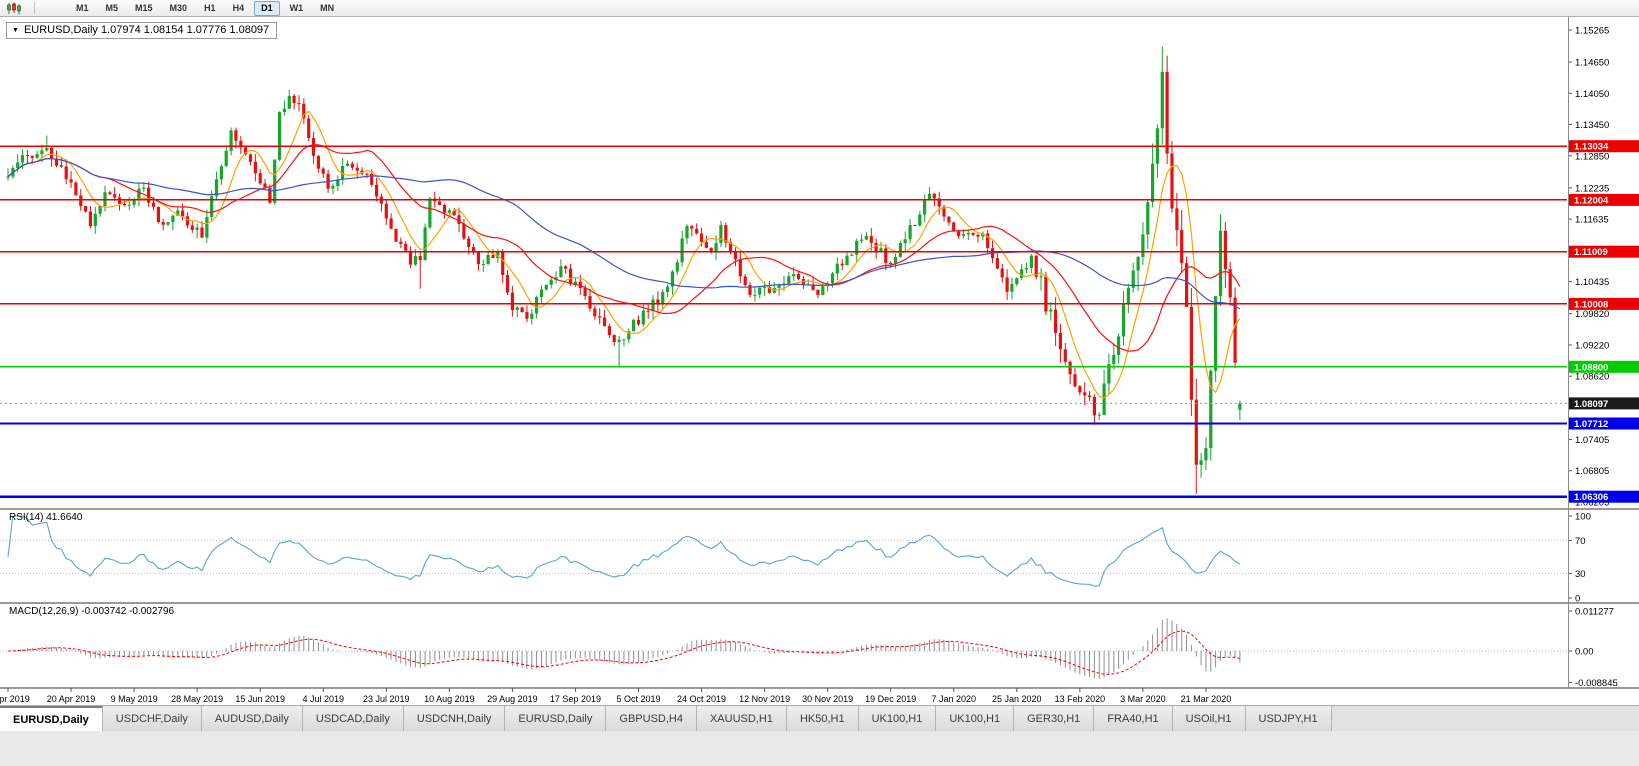  Describe the element at coordinates (71, 699) in the screenshot. I see `date-label: 20 Apr 2019` at that location.